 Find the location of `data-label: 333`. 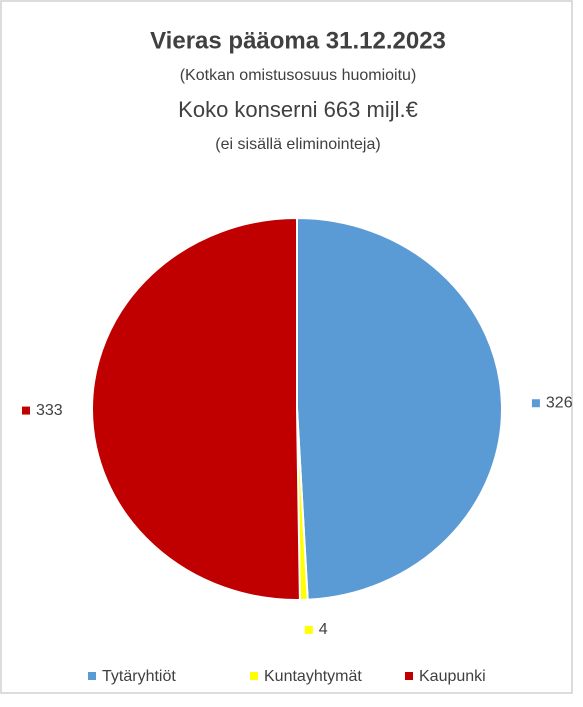

data-label: 333 is located at coordinates (49, 410).